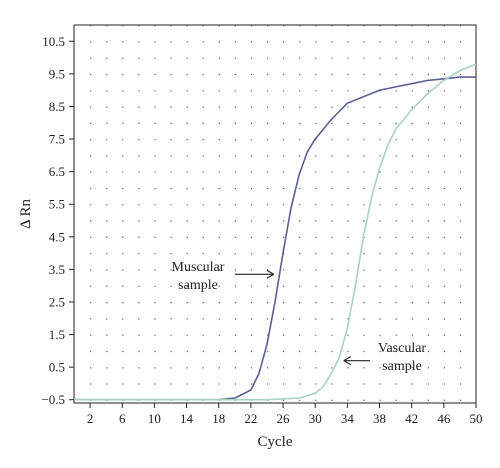 This screenshot has height=468, width=500. What do you see at coordinates (57, 301) in the screenshot?
I see `y-tick-label: 2.5` at bounding box center [57, 301].